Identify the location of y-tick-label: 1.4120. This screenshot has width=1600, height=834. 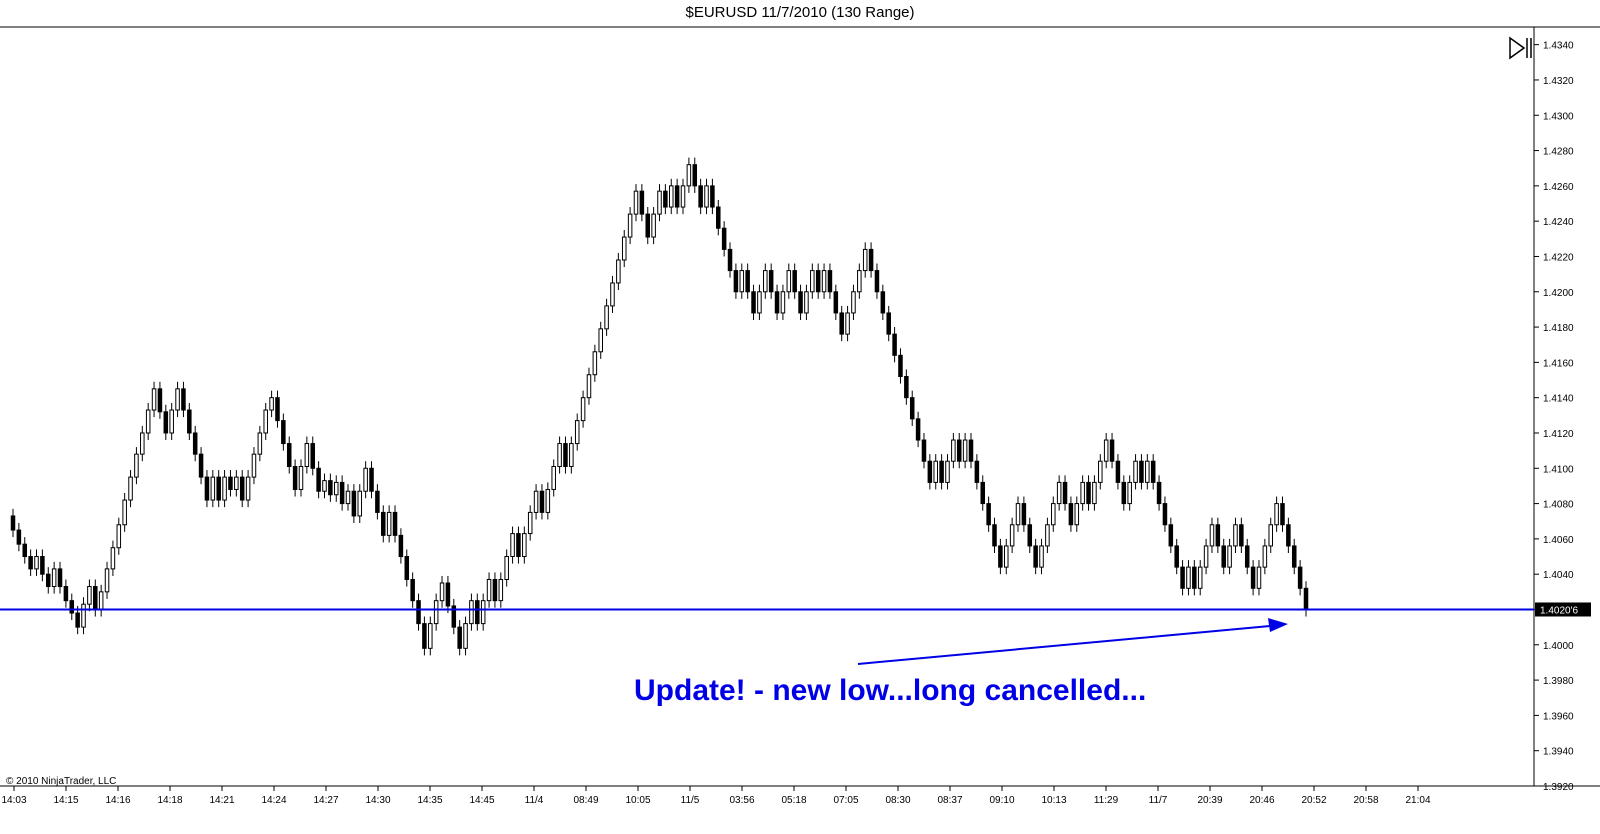
(1558, 434).